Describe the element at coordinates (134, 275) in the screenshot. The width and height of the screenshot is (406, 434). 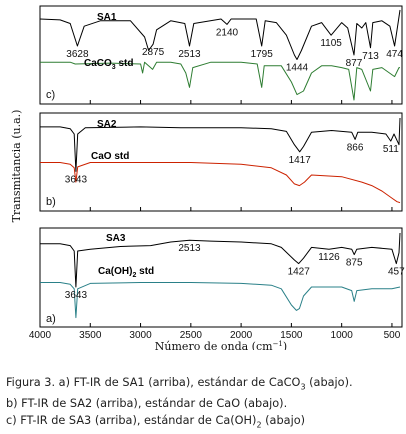
I see `caoh2-subscript: 2` at that location.